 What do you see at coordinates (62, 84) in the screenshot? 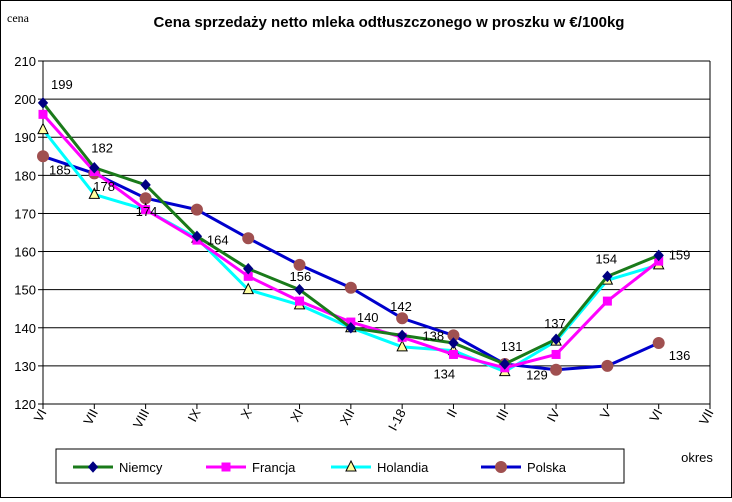
I see `data-label: 199` at bounding box center [62, 84].